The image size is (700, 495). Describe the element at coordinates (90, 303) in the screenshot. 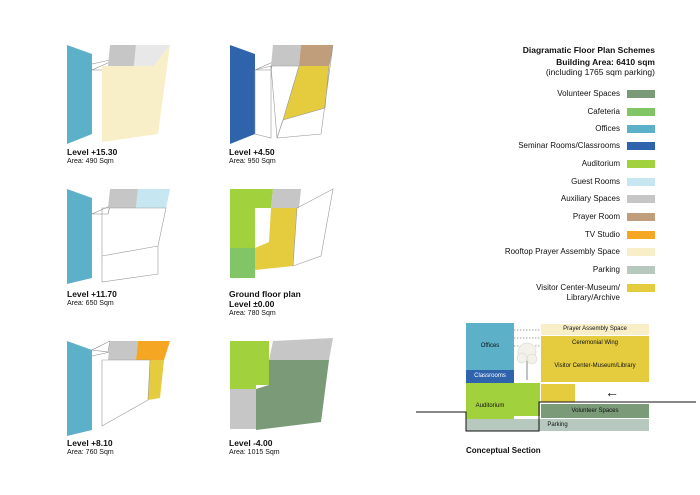

I see `plan-area-label: Area: 650 Sqm` at that location.